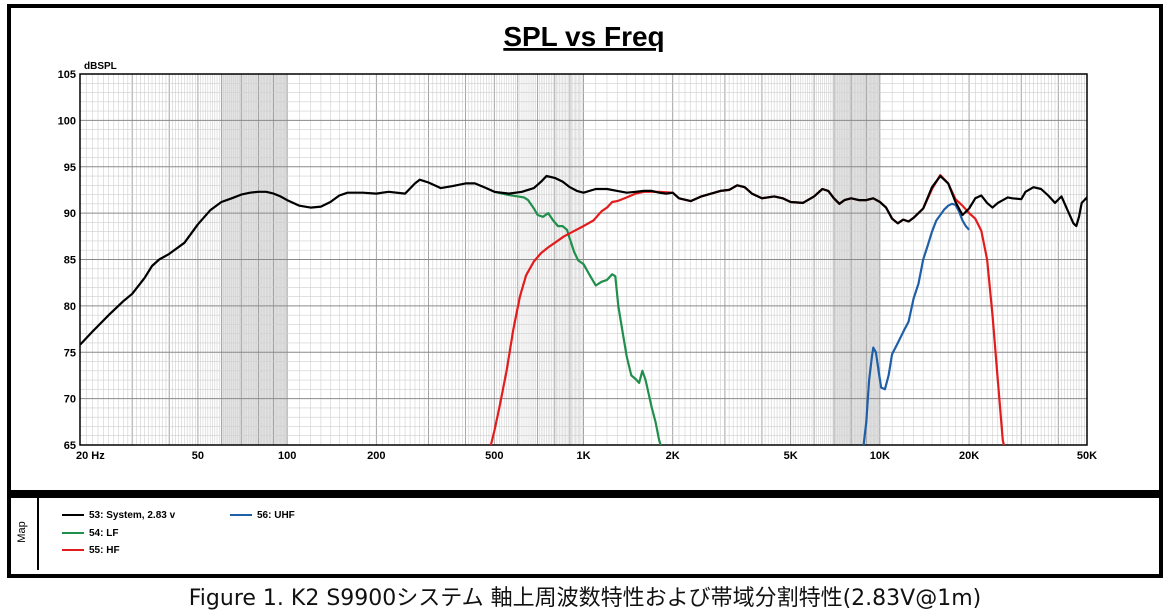 The width and height of the screenshot is (1170, 615). What do you see at coordinates (70, 261) in the screenshot?
I see `y-tick-label: 85` at bounding box center [70, 261].